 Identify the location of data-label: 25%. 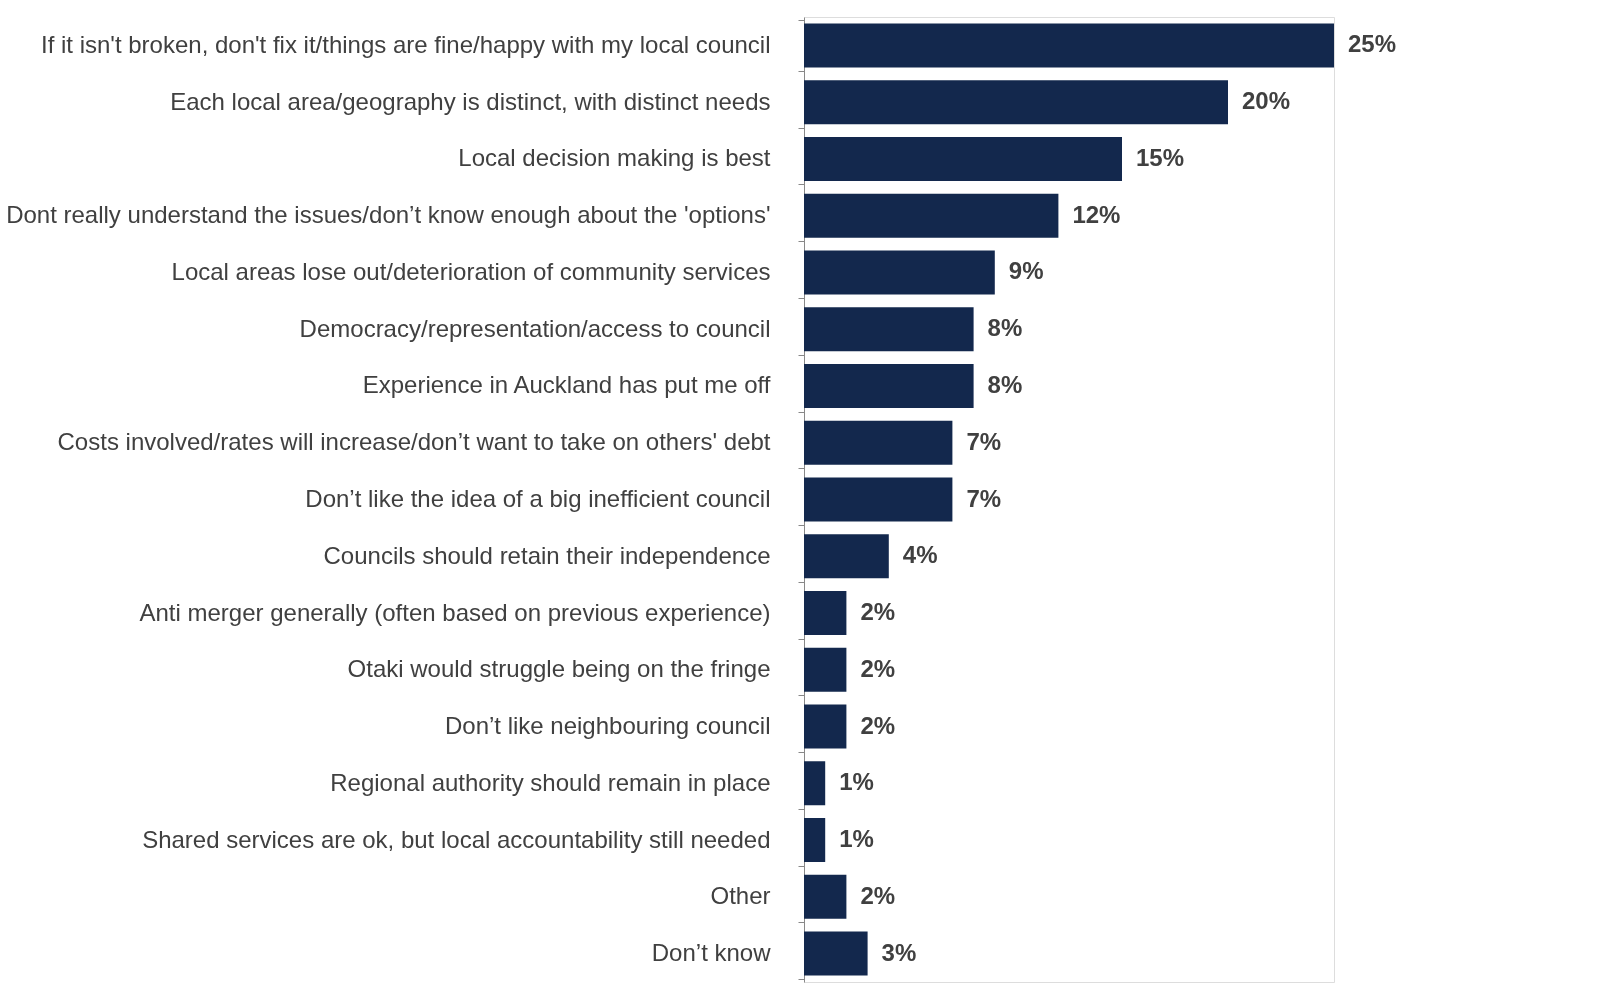
(1372, 44).